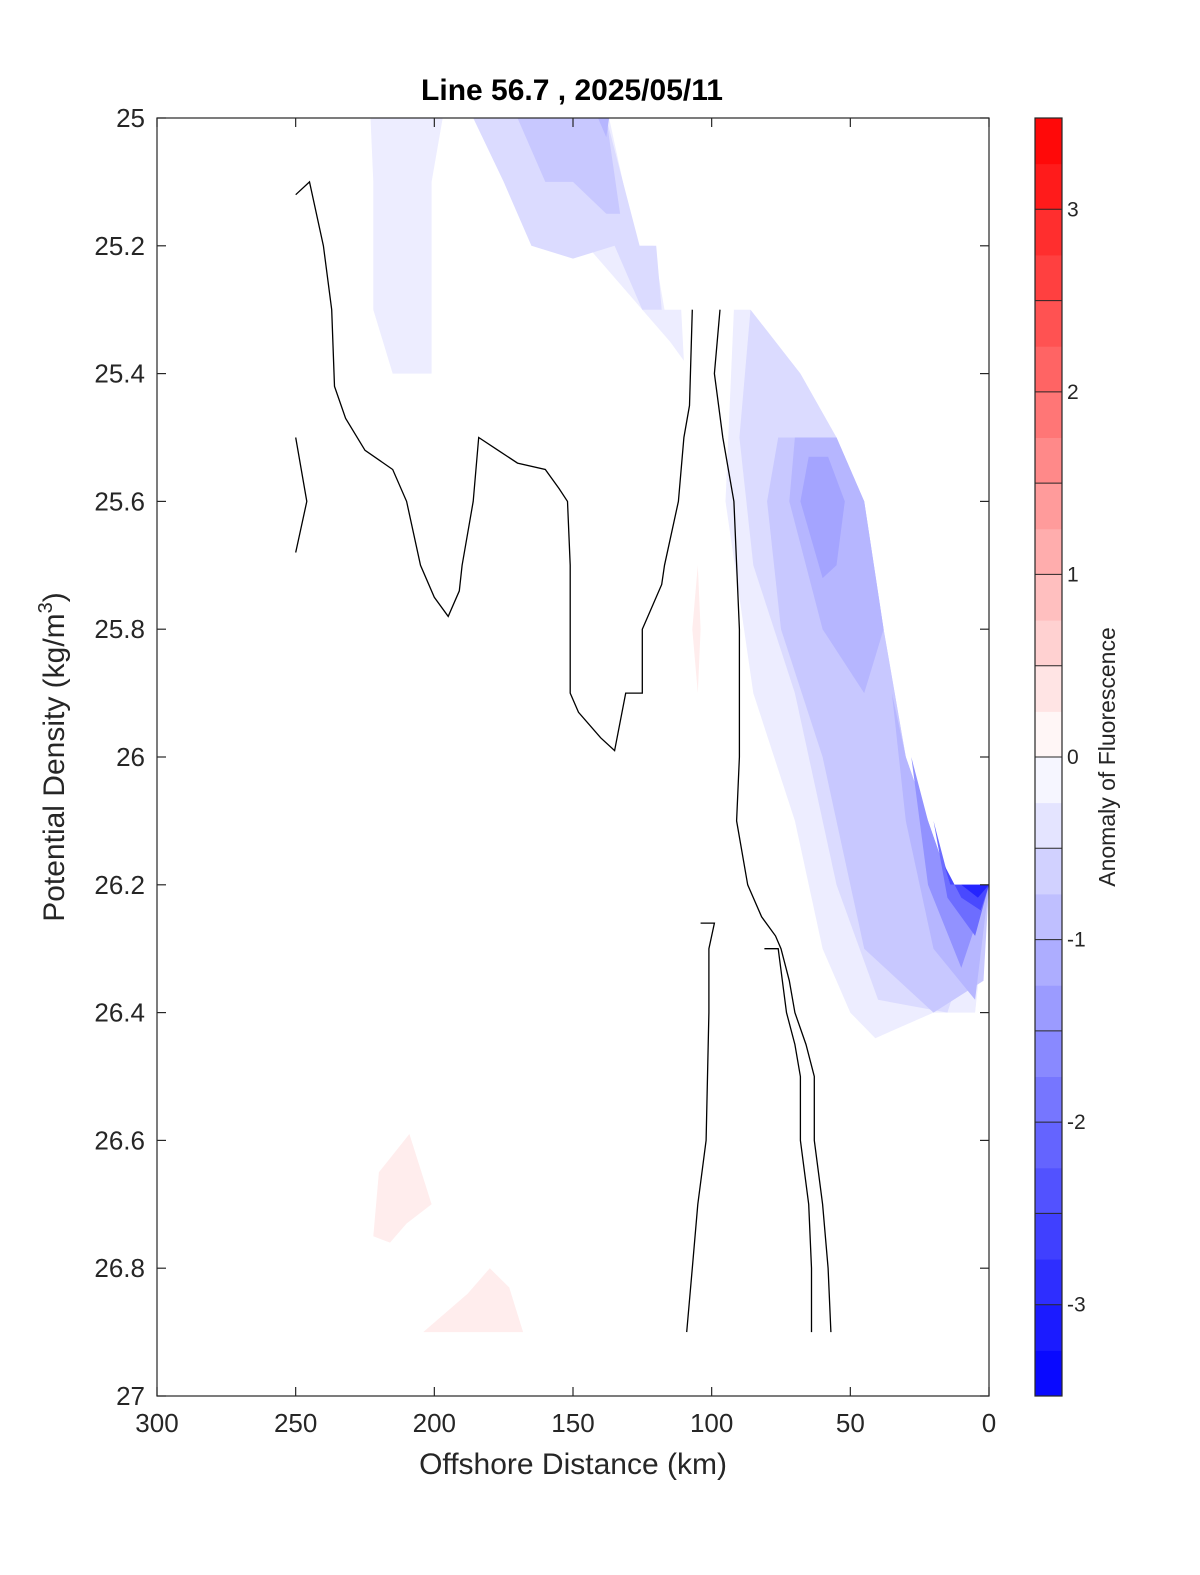 This screenshot has width=1200, height=1575. Describe the element at coordinates (130, 118) in the screenshot. I see `y-tick-label: 25` at that location.